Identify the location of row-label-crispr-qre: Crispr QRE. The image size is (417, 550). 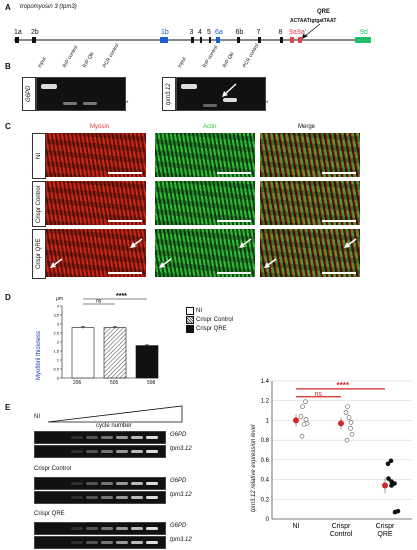
(39, 254).